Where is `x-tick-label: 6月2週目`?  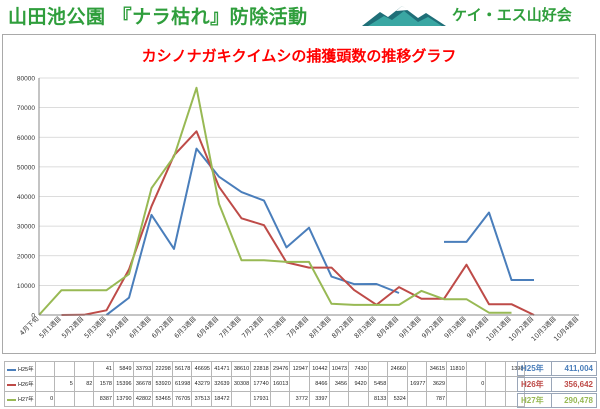 x-tick-label: 6月2週目 is located at coordinates (162, 327).